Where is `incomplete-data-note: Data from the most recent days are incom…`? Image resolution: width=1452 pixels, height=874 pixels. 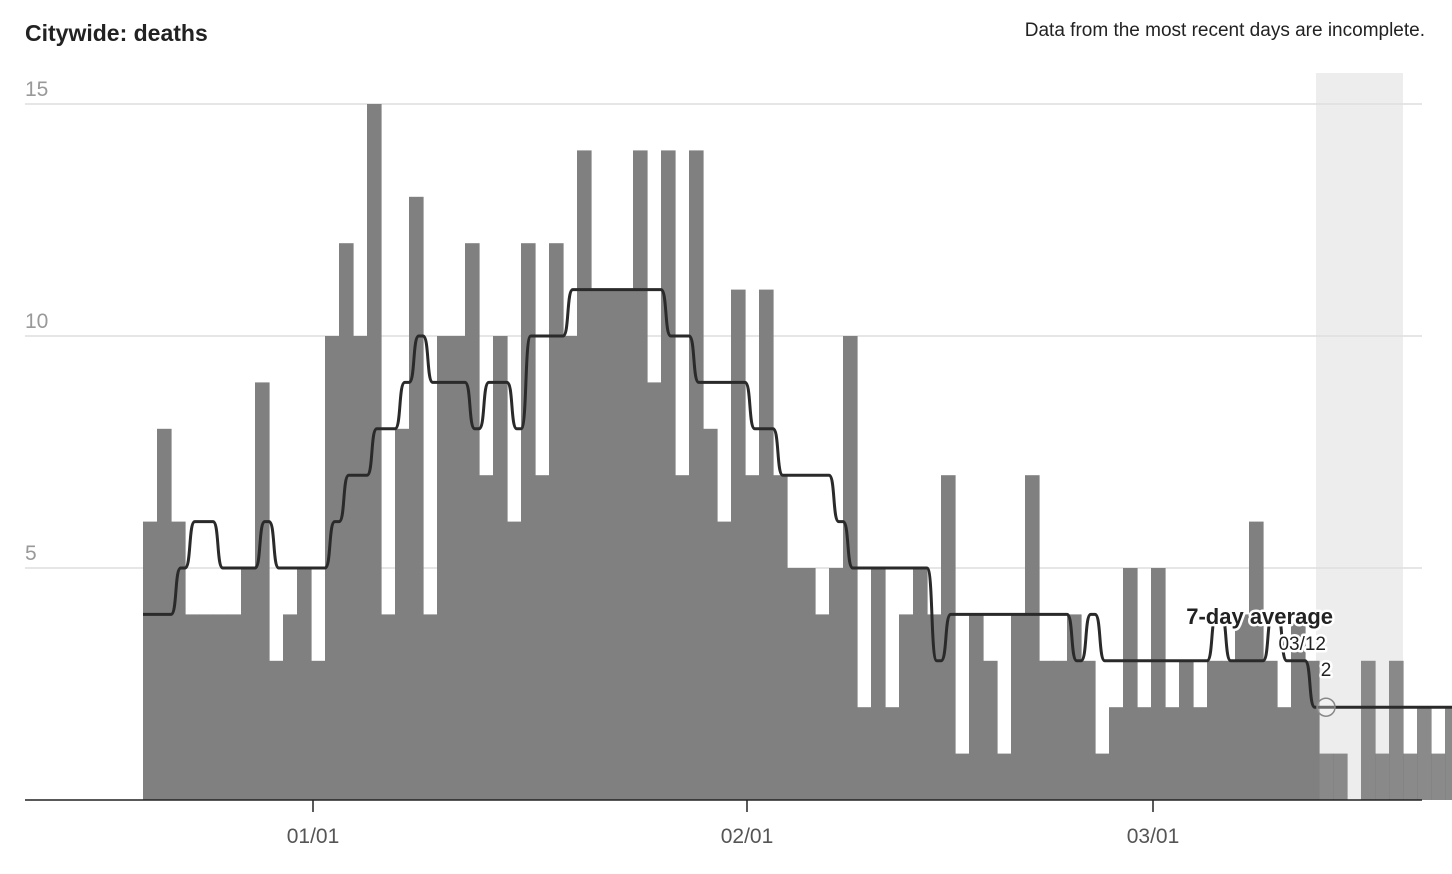 incomplete-data-note: Data from the most recent days are incom… is located at coordinates (1224, 30).